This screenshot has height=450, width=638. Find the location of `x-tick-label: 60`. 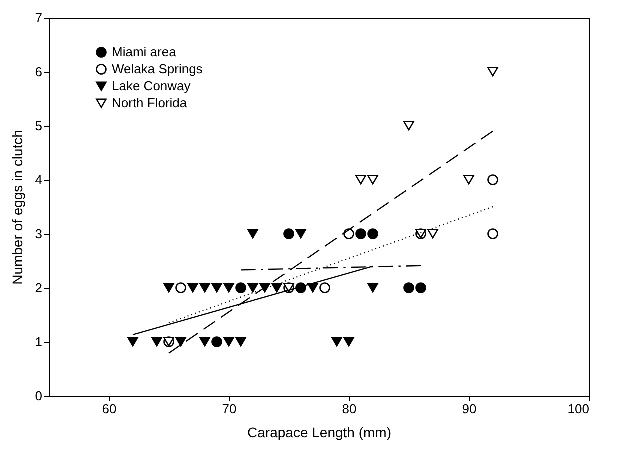

x-tick-label: 60 is located at coordinates (109, 409).